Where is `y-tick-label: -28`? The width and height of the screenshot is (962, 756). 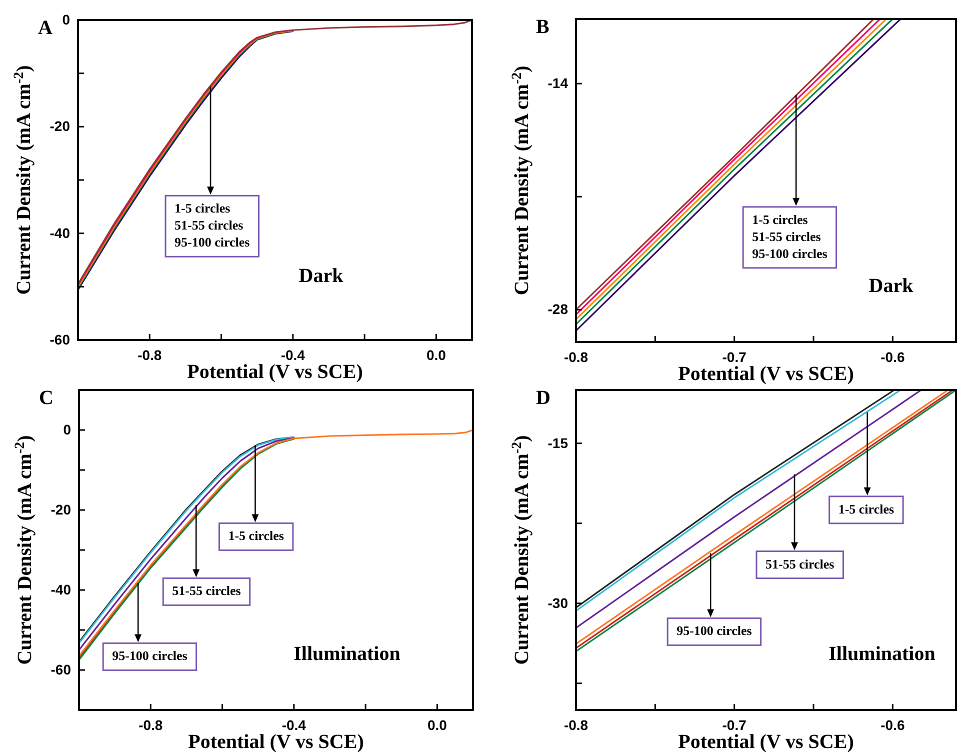
y-tick-label: -28 is located at coordinates (558, 309).